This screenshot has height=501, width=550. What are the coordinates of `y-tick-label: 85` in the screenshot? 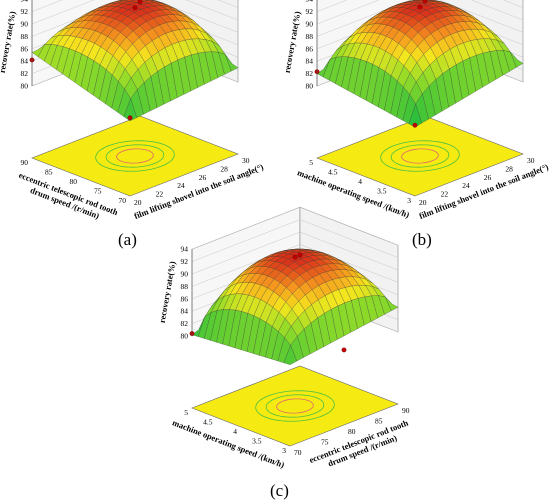 It's located at (49, 172).